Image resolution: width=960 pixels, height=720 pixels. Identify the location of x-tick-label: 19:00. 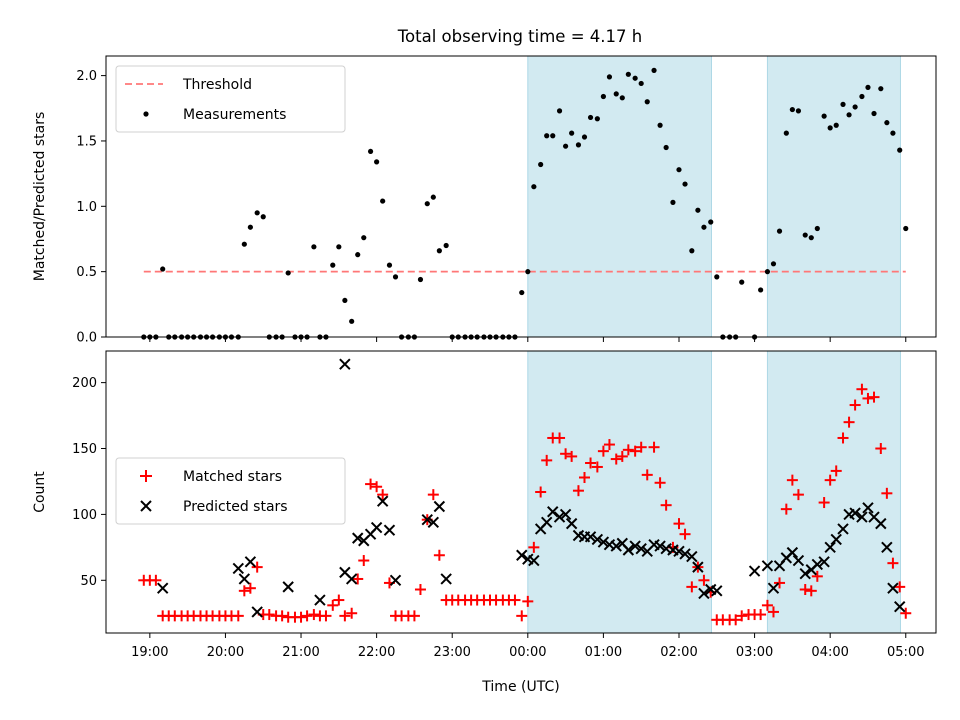
(149, 652).